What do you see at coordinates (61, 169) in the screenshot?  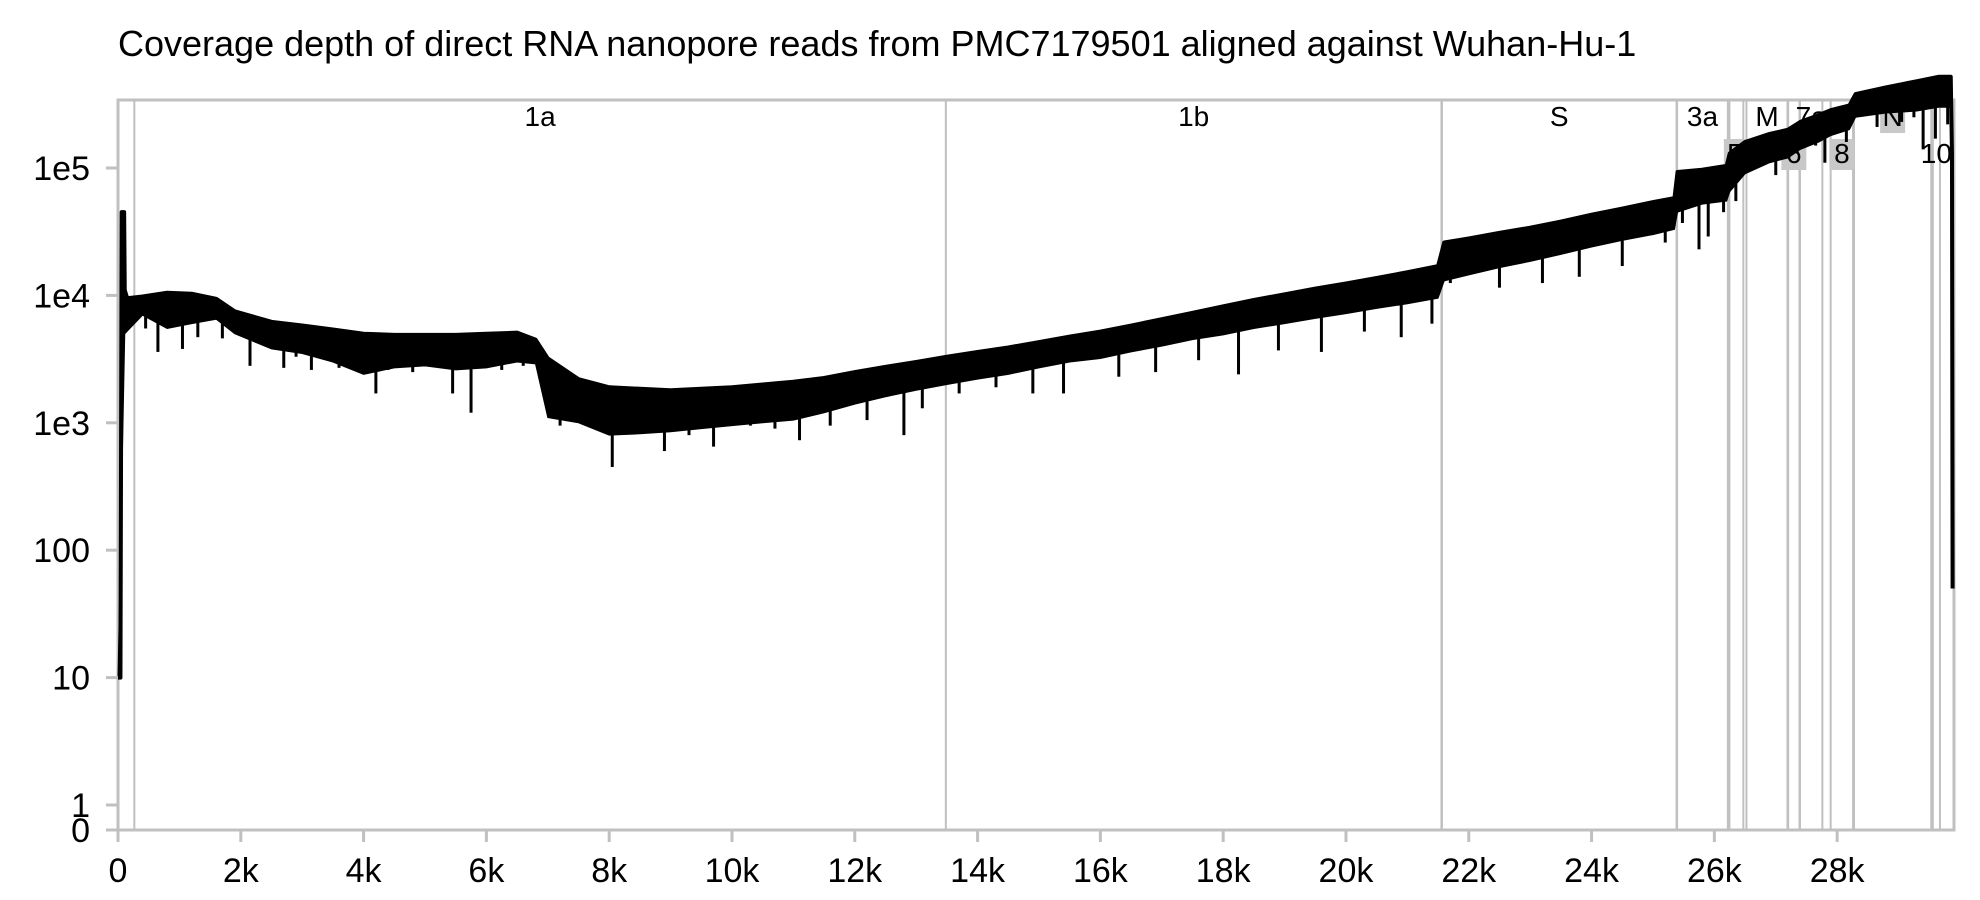 I see `y-tick-label: 1e5` at bounding box center [61, 169].